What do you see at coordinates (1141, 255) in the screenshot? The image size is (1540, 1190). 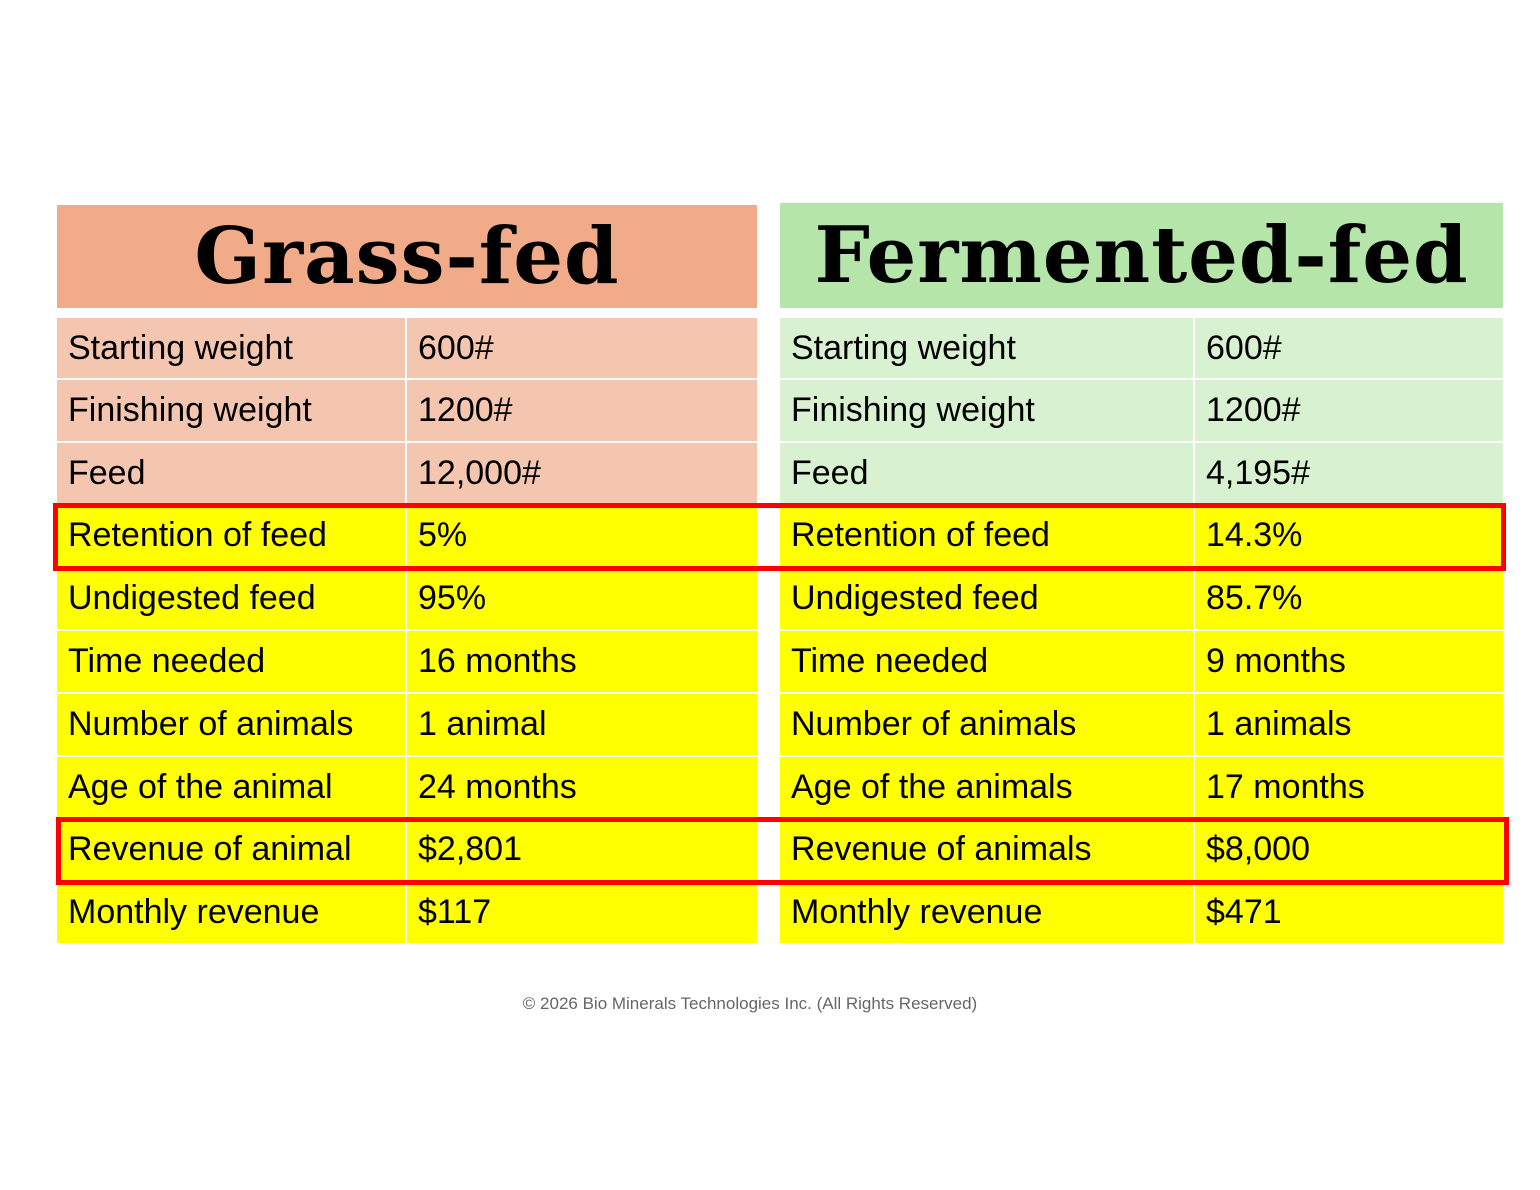 I see `fermented-fed-title: Fermented-fed` at bounding box center [1141, 255].